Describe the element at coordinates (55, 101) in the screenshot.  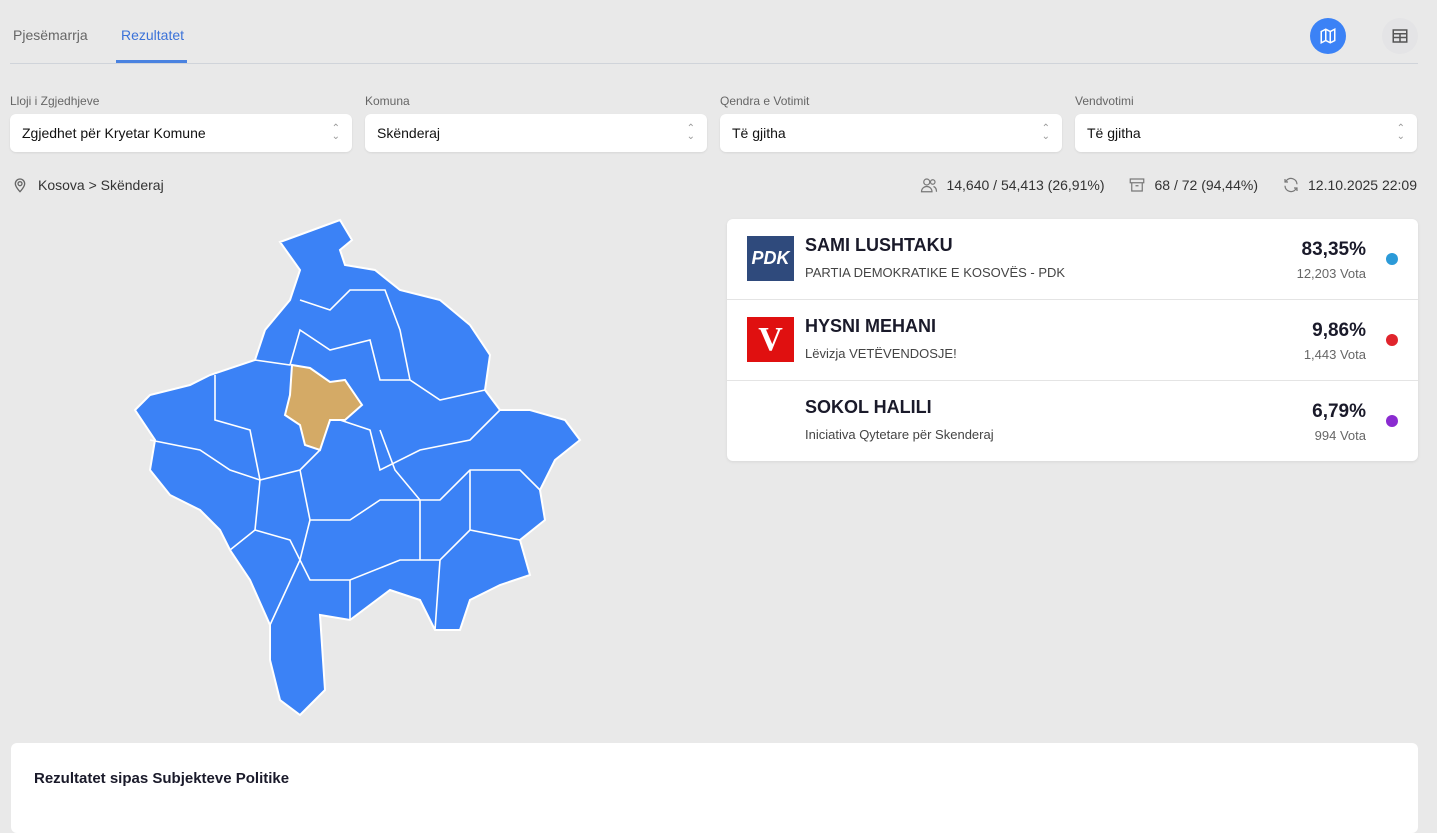
I see `filter-label: Lloji i Zgjedhjeve` at that location.